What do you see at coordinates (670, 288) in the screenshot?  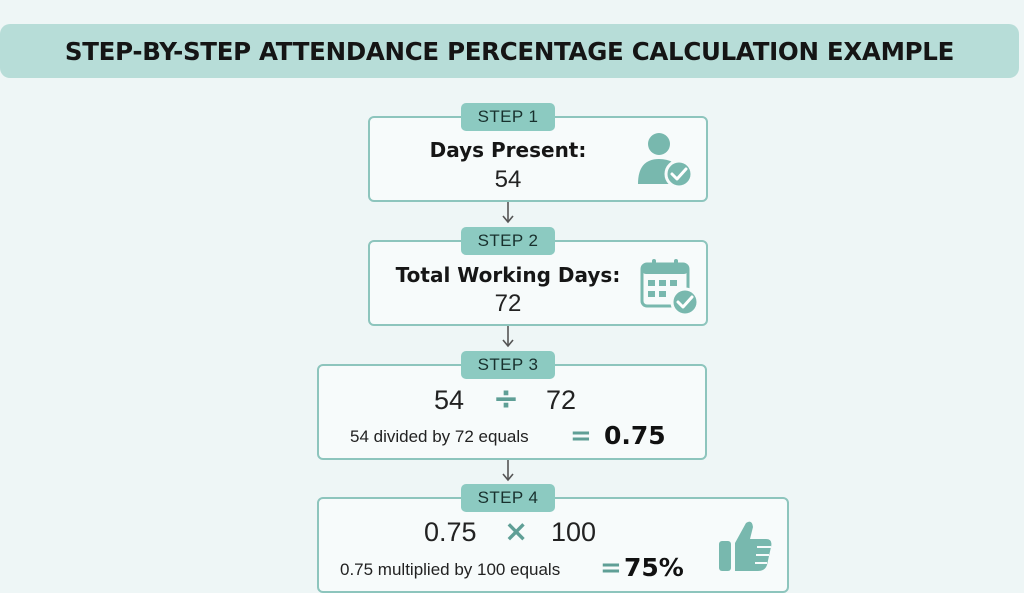 I see `calendar-check-icon` at bounding box center [670, 288].